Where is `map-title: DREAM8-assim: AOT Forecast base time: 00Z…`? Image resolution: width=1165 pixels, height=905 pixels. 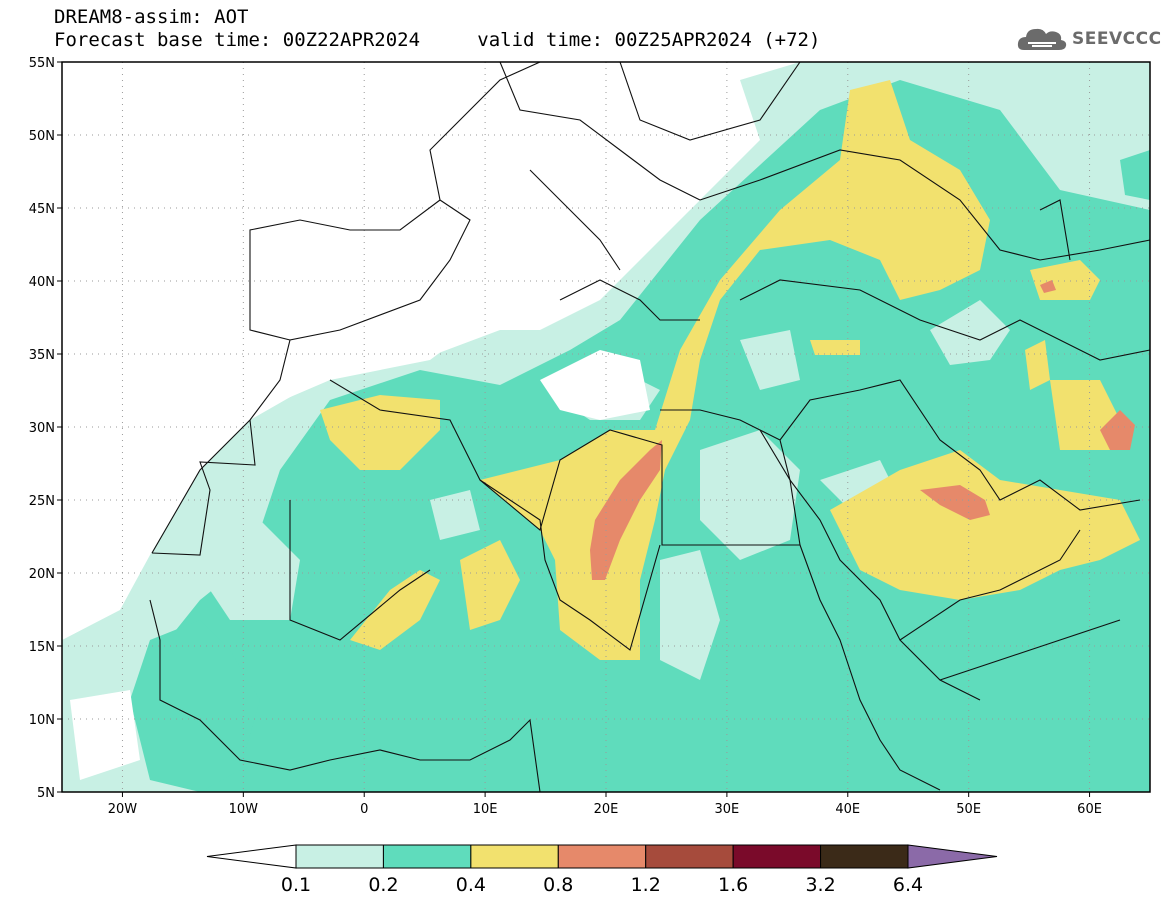
map-title: DREAM8-assim: AOT Forecast base time: 00Z… is located at coordinates (437, 29).